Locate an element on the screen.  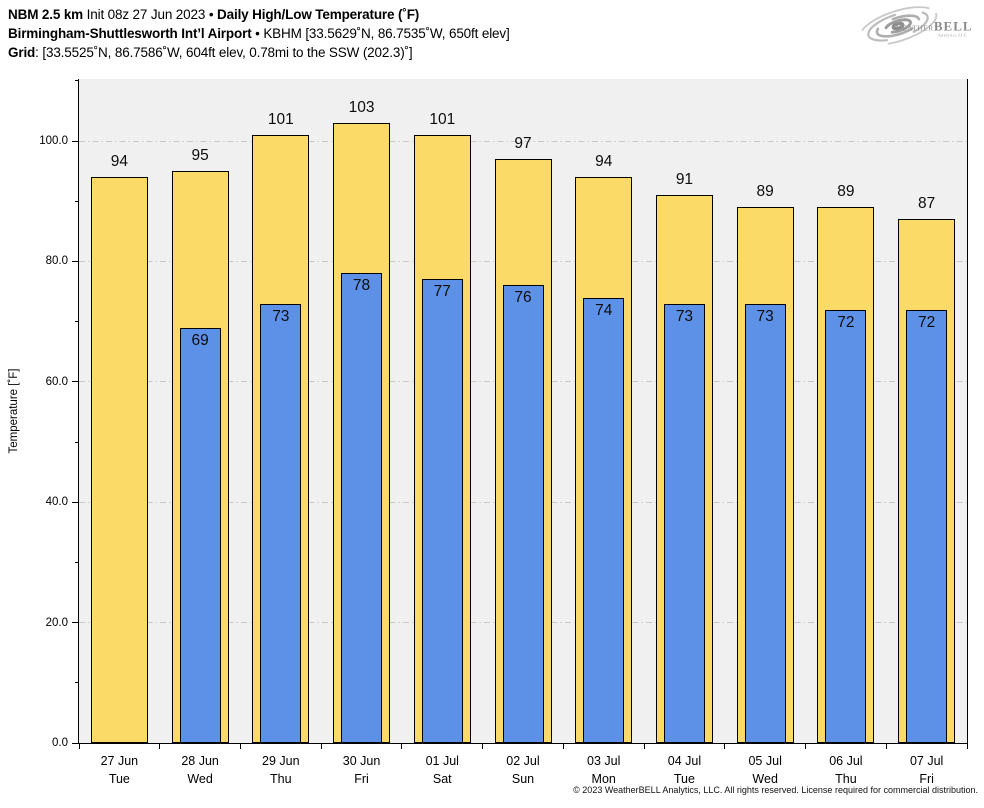
x-tick-label: 30 Jun Fri is located at coordinates (361, 770).